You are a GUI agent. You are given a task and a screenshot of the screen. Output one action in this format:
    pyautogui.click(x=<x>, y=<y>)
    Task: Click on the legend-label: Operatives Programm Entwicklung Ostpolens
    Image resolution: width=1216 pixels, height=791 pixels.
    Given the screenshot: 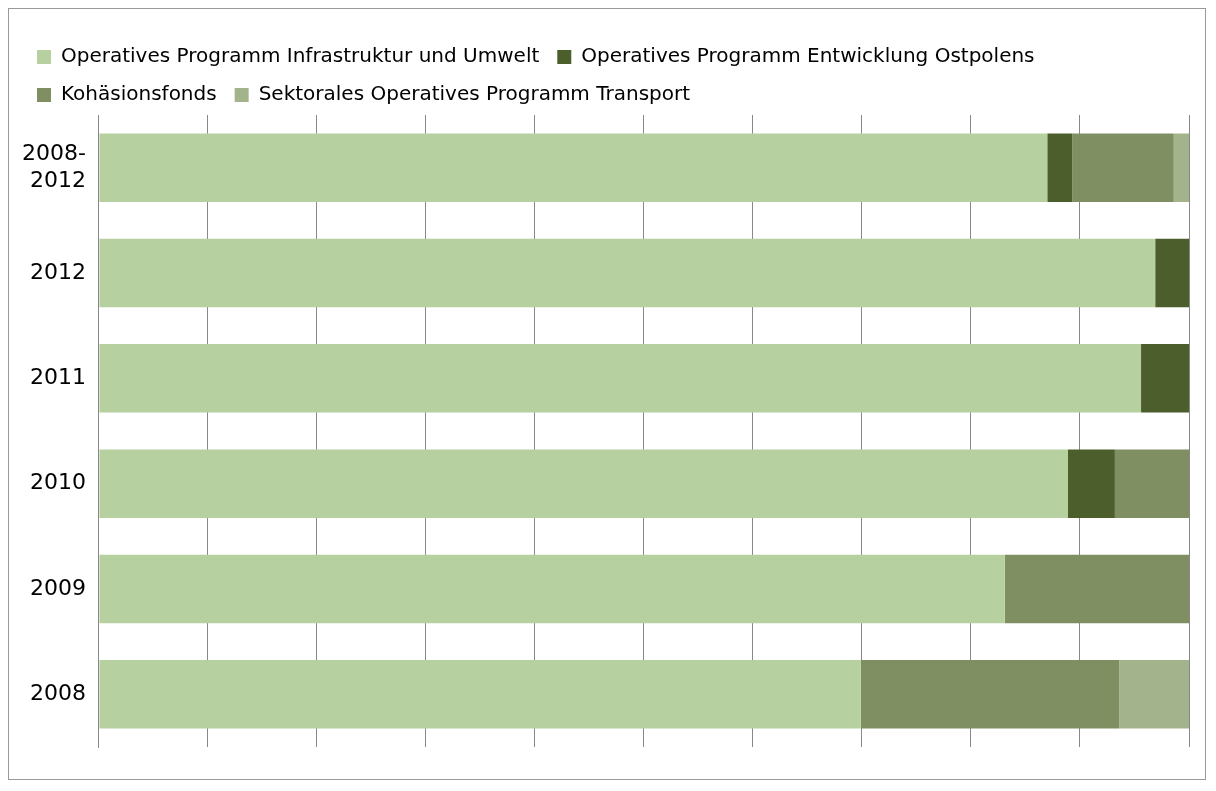 What is the action you would take?
    pyautogui.click(x=808, y=55)
    